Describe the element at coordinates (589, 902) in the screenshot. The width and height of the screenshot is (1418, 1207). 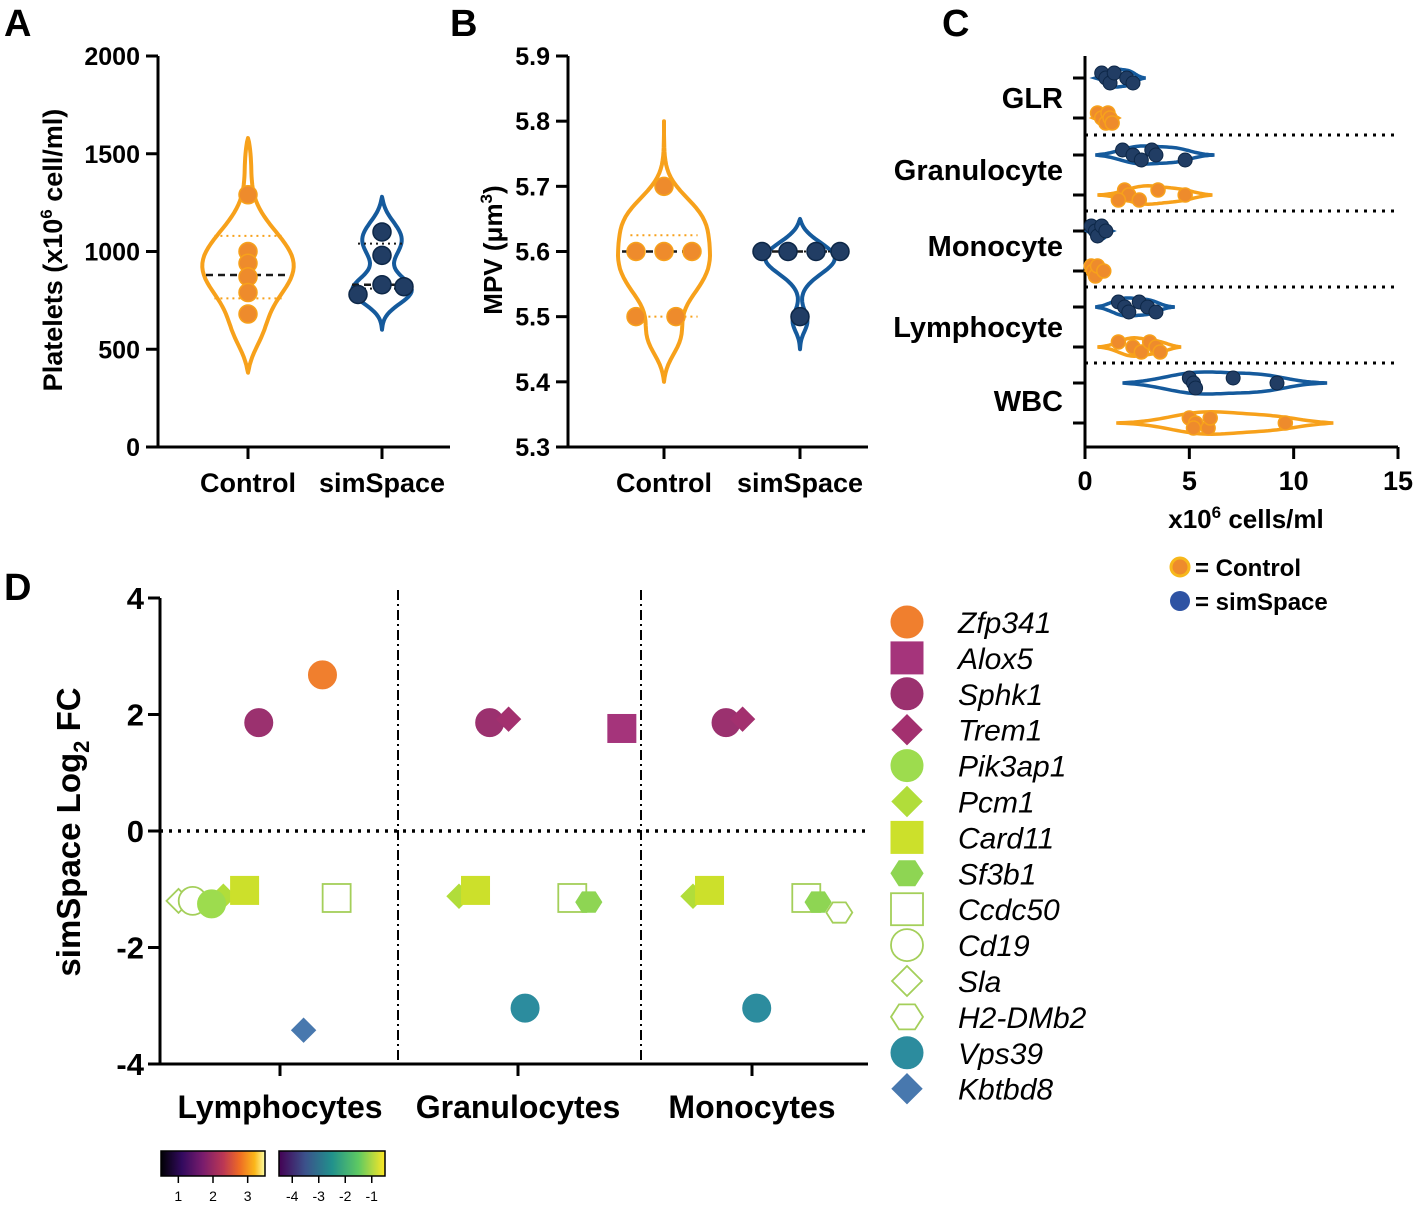
I see `marker-sf3b1` at that location.